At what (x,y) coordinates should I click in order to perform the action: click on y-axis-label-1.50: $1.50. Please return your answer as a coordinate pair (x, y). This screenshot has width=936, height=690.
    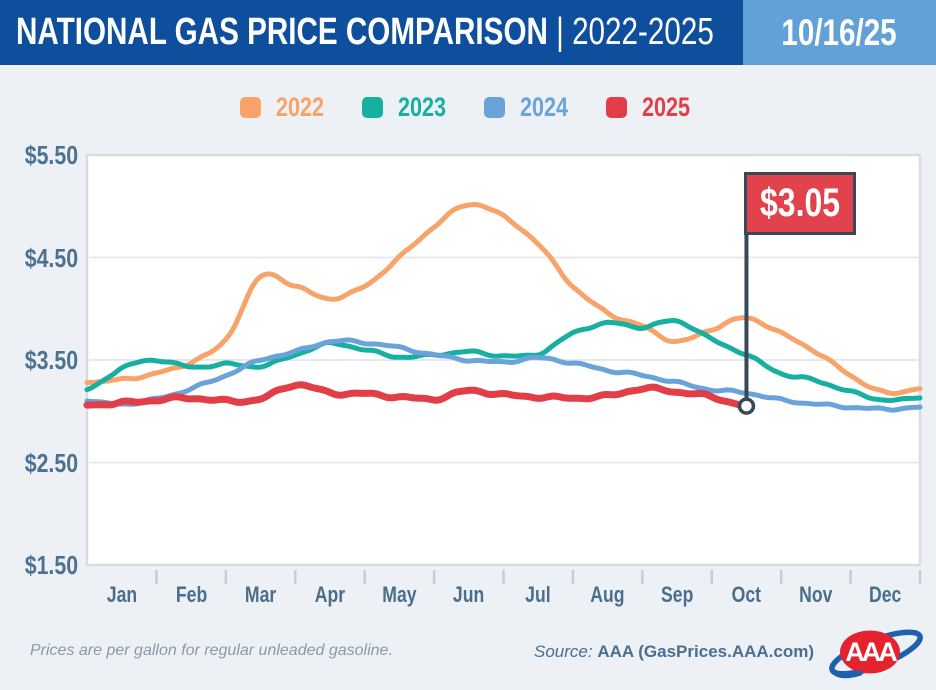
    Looking at the image, I should click on (51, 565).